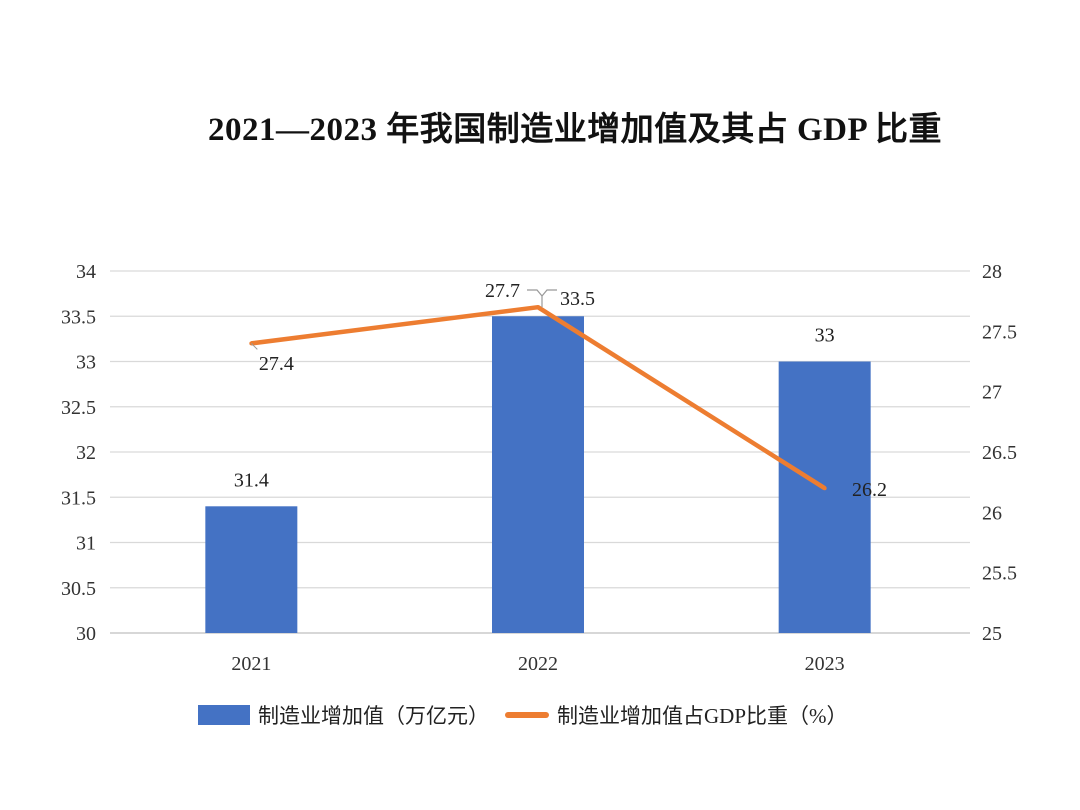  Describe the element at coordinates (999, 332) in the screenshot. I see `right-tick-label: 27.5` at that location.